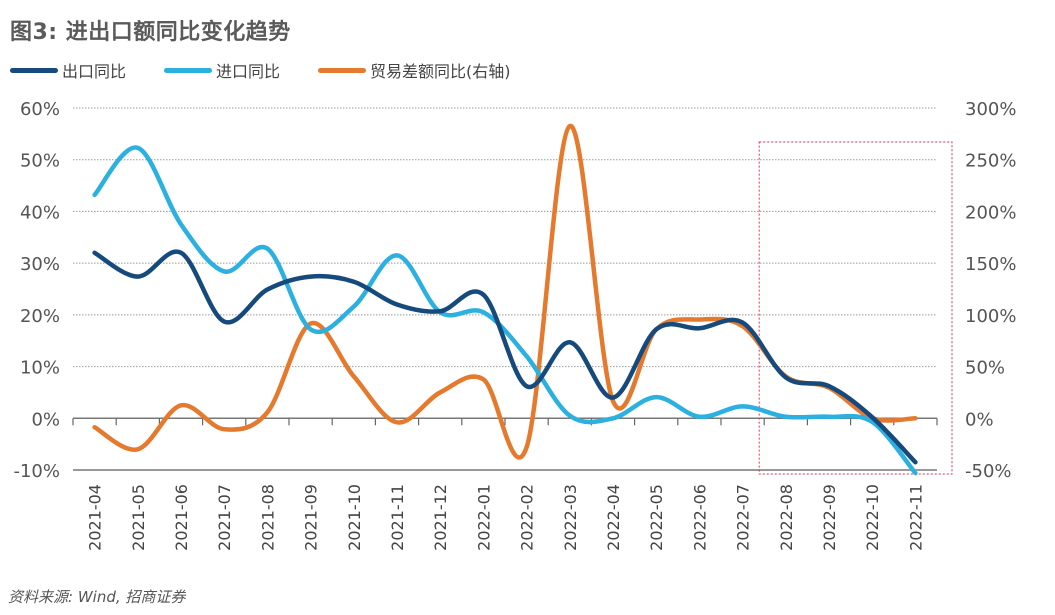  Describe the element at coordinates (267, 517) in the screenshot. I see `x-axis-label: 2021-08` at that location.